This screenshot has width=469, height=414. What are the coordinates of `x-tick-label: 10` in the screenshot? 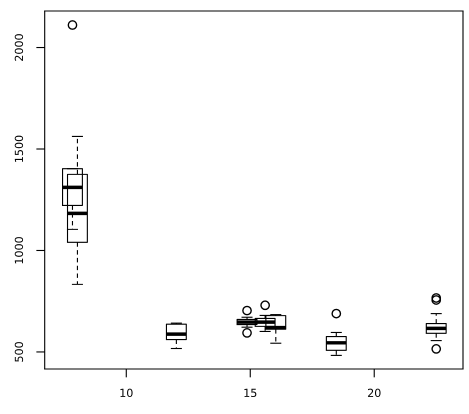 It's located at (126, 393).